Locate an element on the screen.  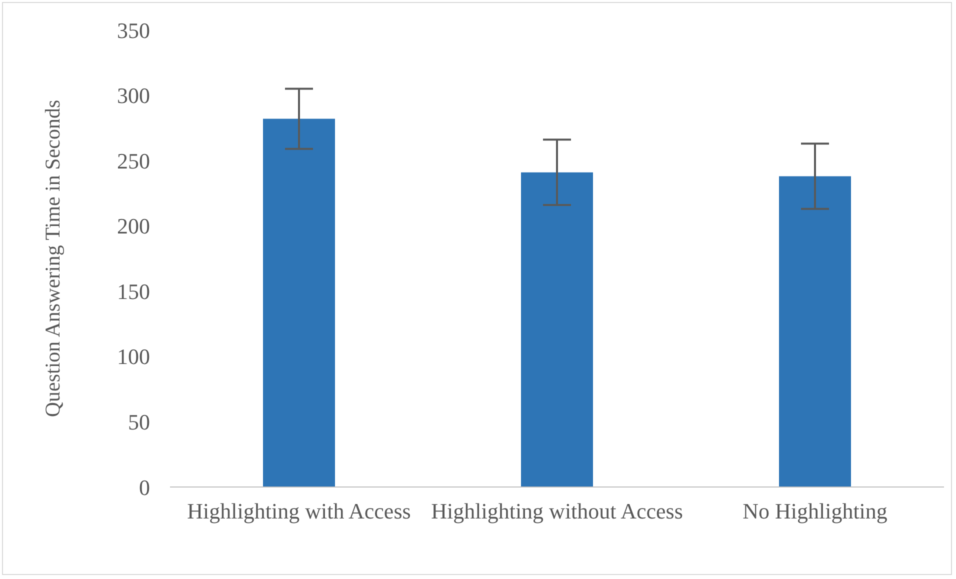
y-tick-label: 0 is located at coordinates (144, 487).